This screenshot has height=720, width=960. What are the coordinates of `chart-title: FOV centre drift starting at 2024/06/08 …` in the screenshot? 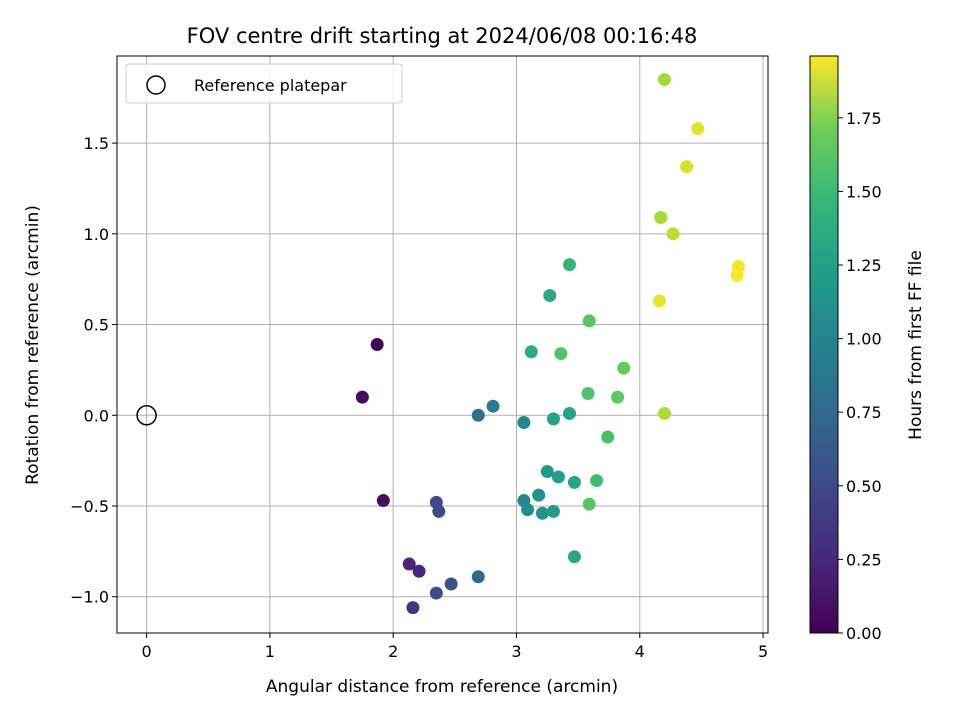 It's located at (442, 36).